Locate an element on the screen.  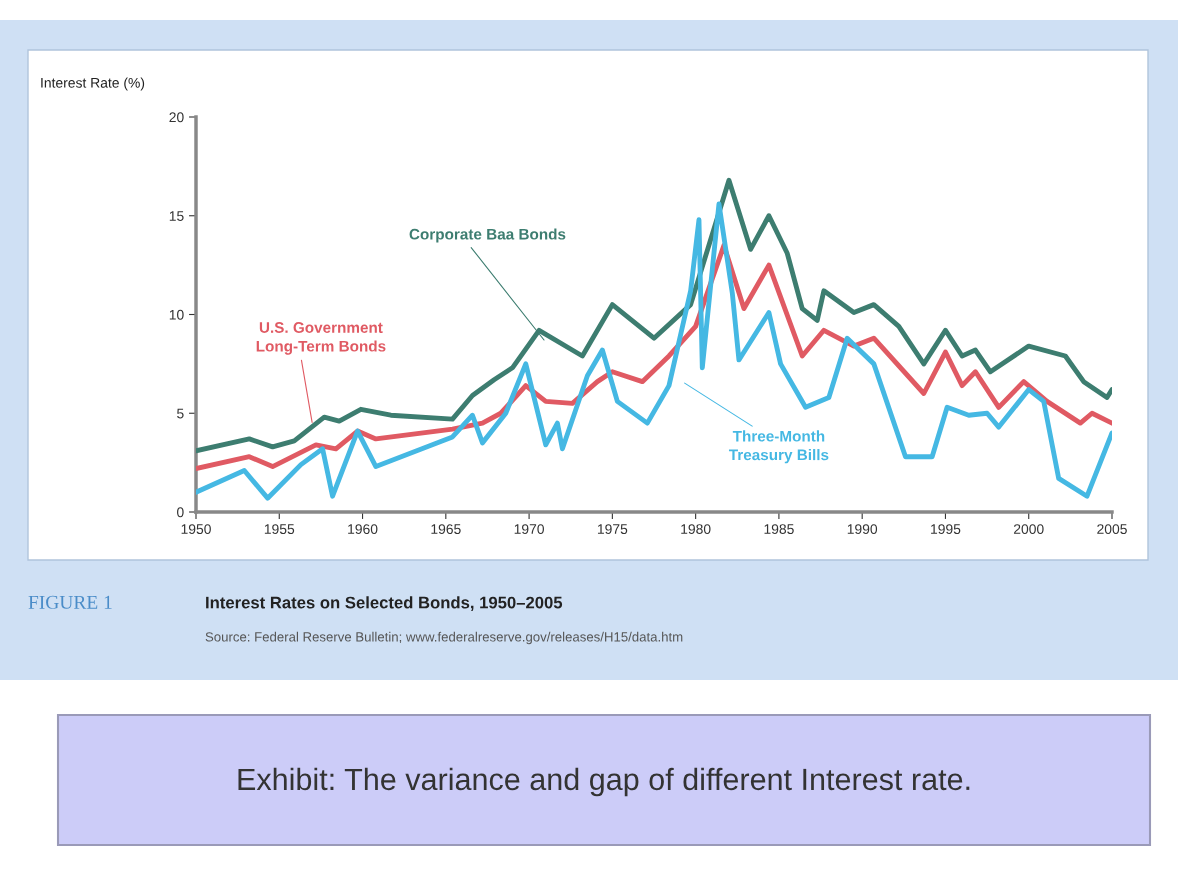
y-tick-label: 15 is located at coordinates (176, 216).